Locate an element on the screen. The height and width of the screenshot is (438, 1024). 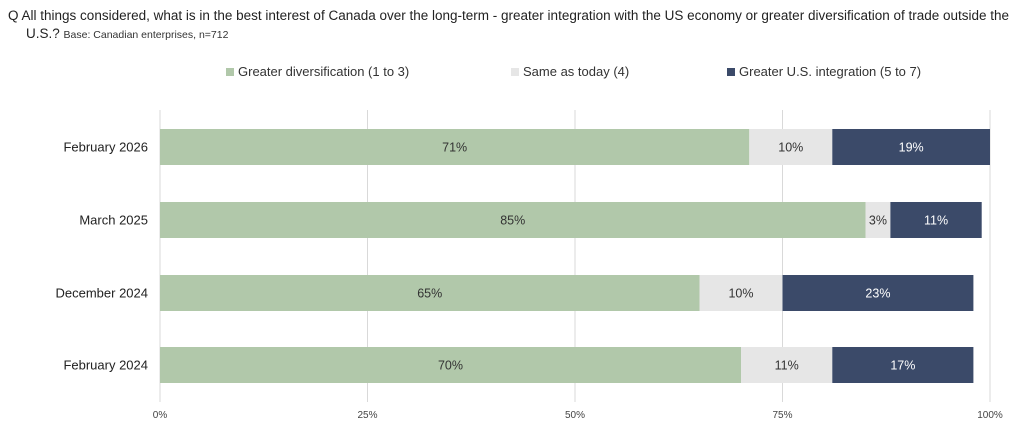
legend-item-same: Same as today (4) is located at coordinates (570, 71).